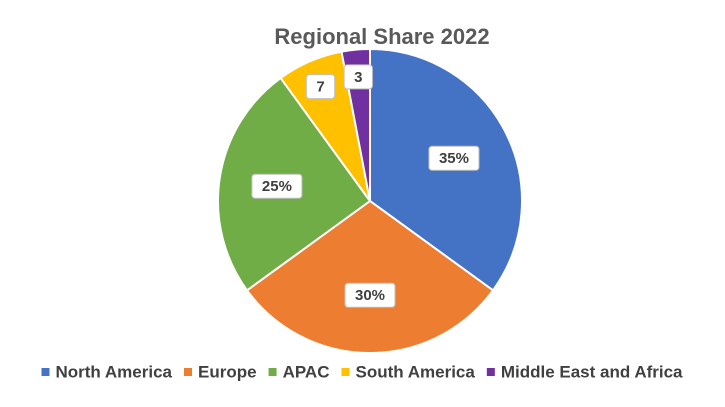 This screenshot has width=725, height=407. I want to click on data-label: 35%, so click(454, 158).